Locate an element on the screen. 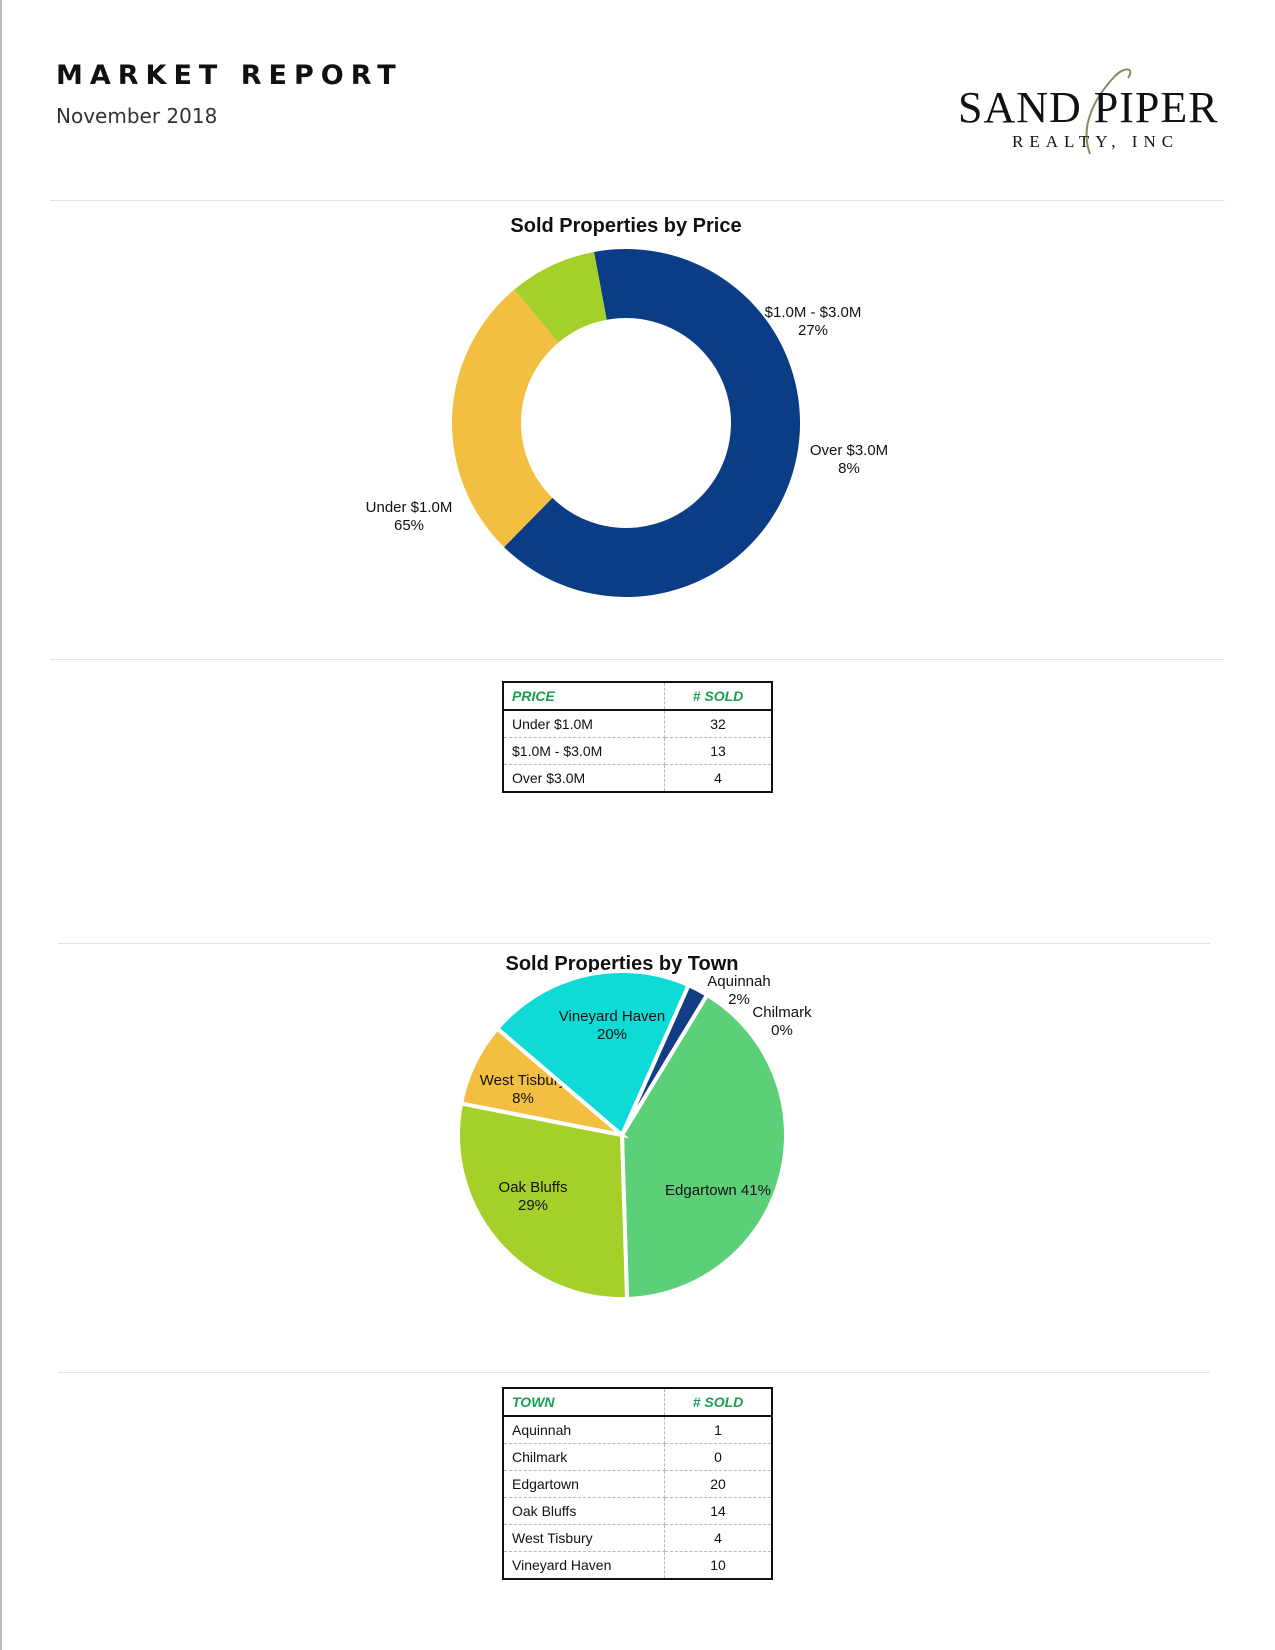 This screenshot has height=1650, width=1275. pie-slice-over-3-0m is located at coordinates (560, 297).